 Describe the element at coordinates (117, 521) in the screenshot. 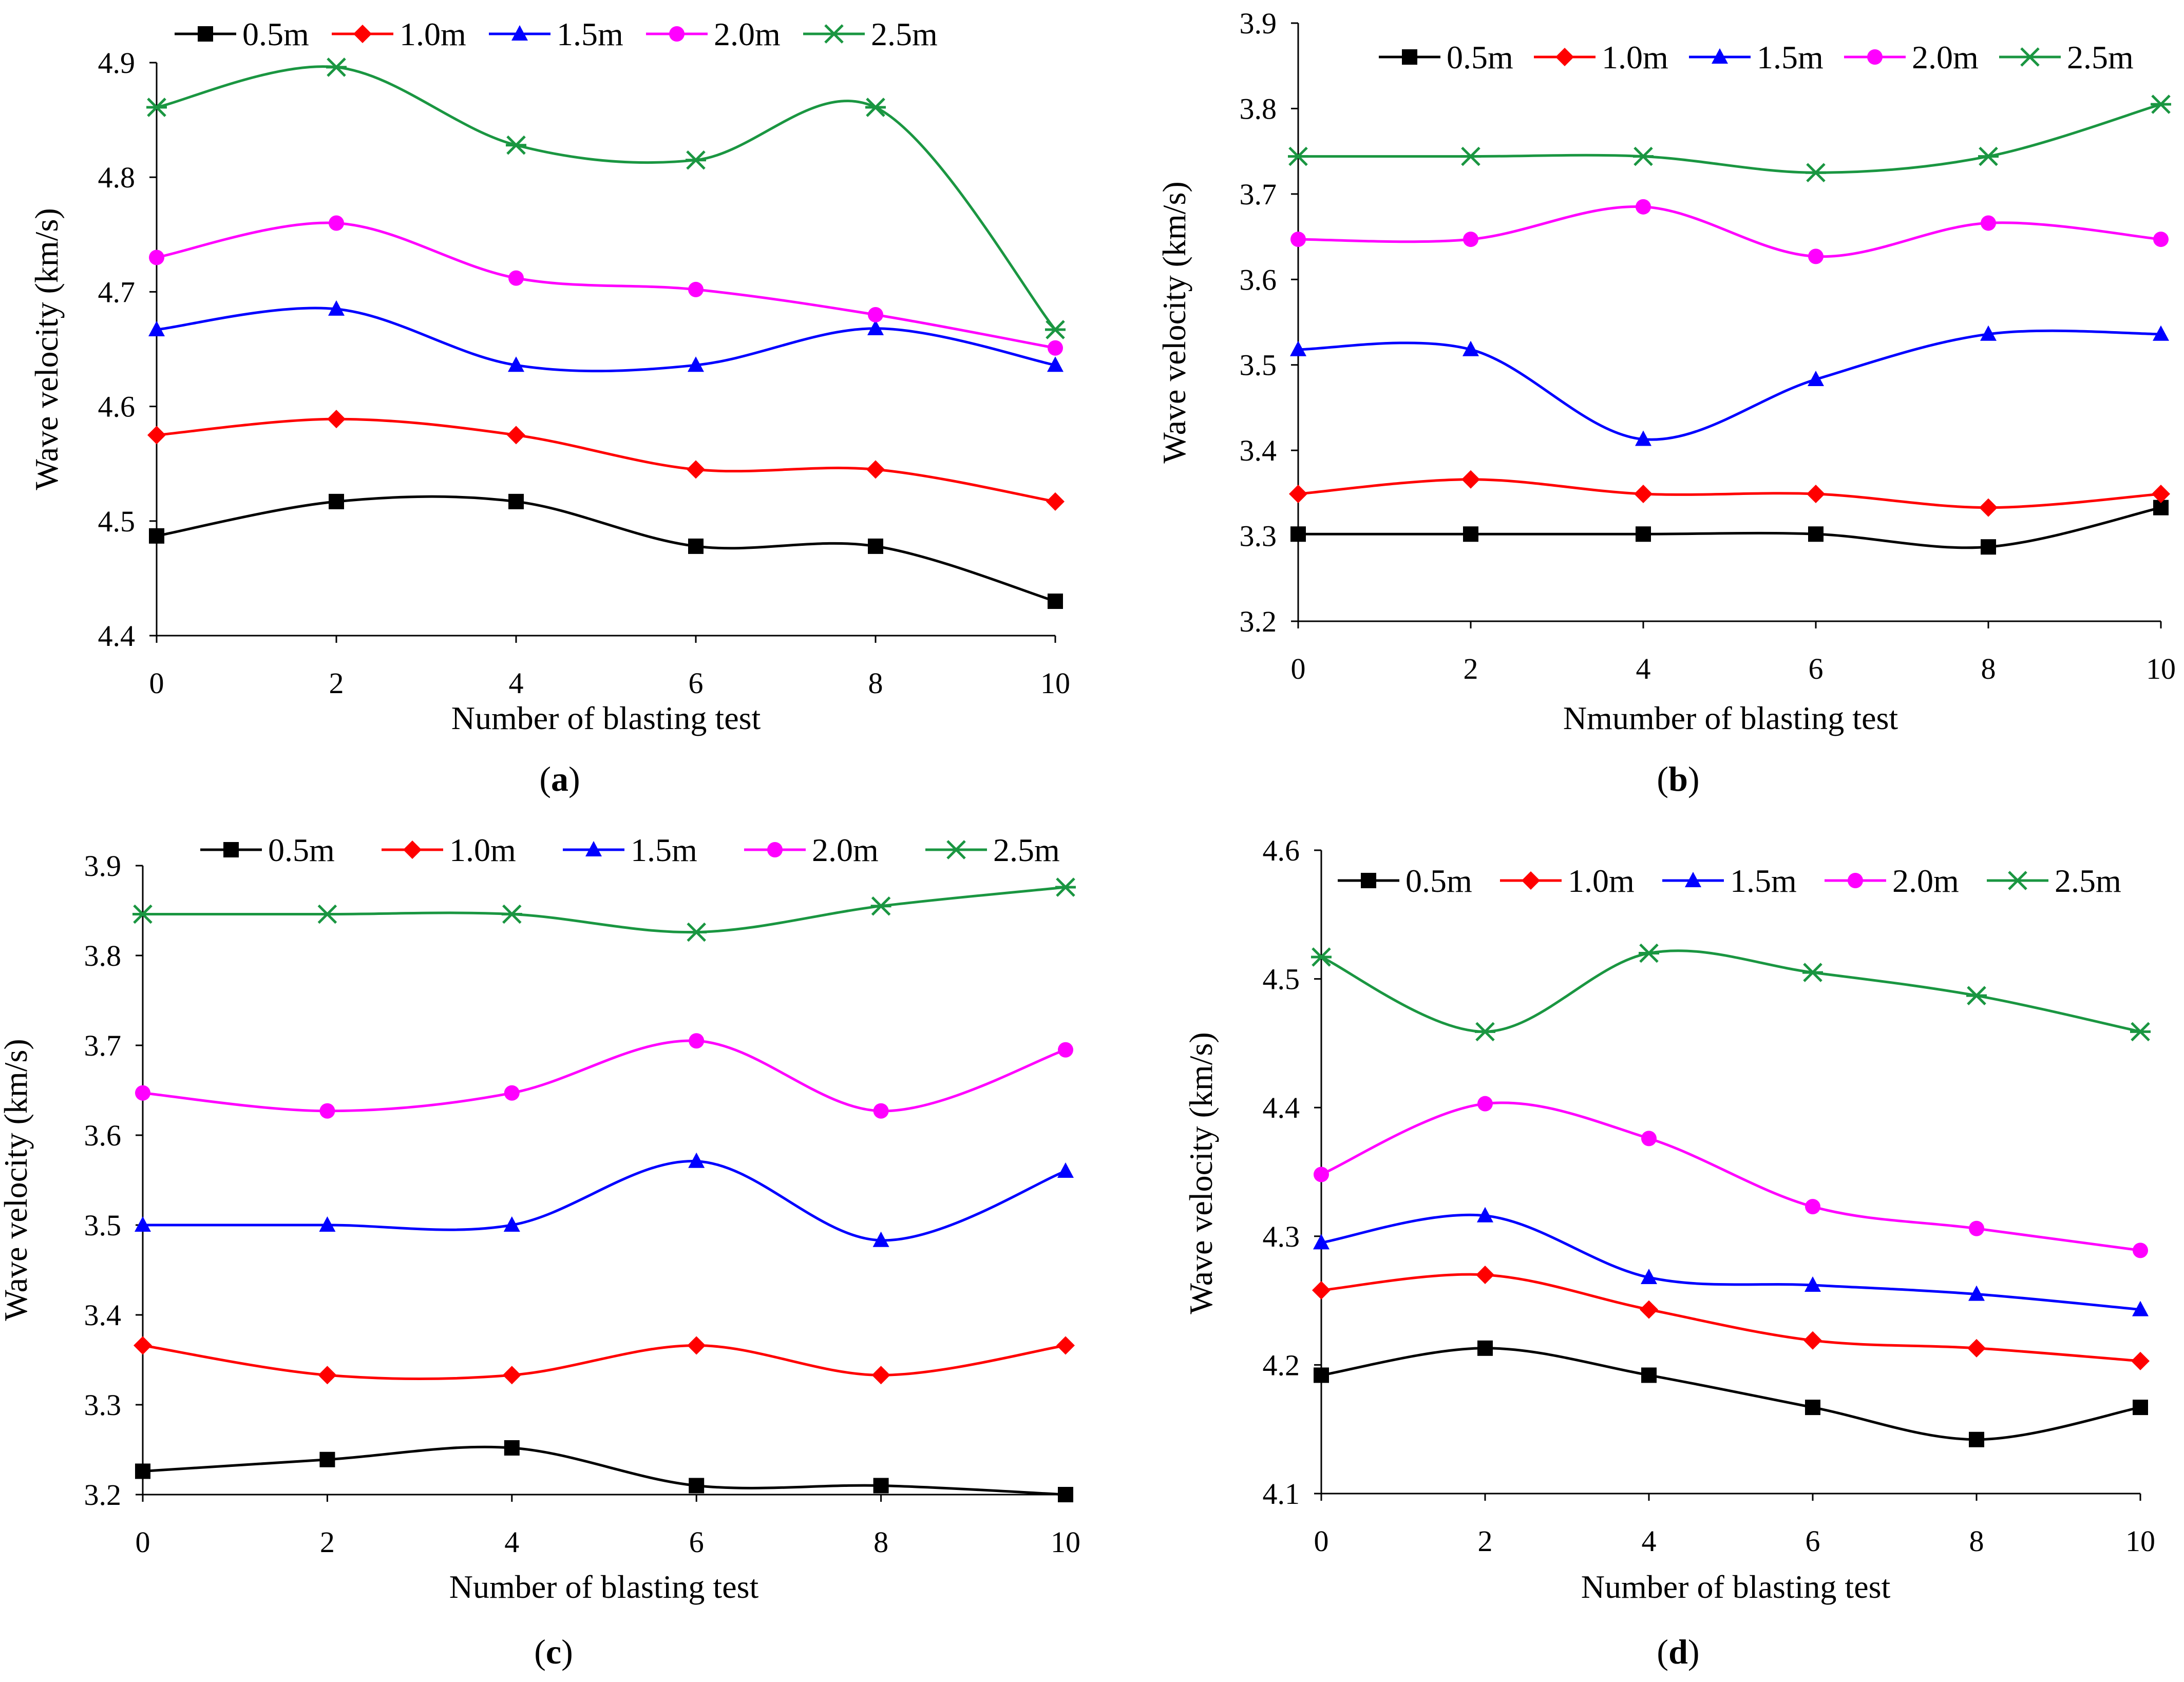

I see `y-tick-label: 4.5` at that location.